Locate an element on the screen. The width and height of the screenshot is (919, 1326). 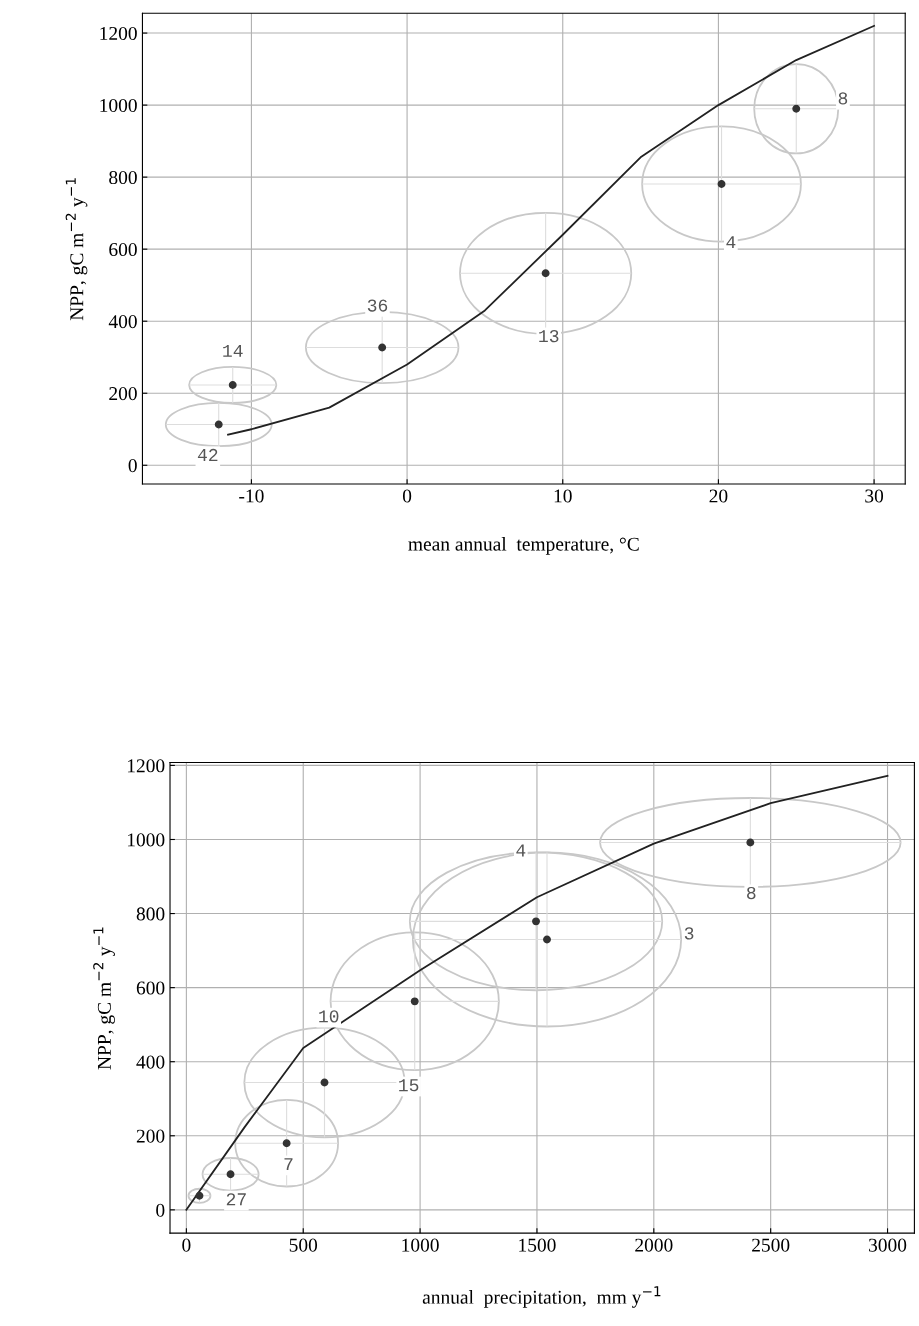
x-tick-label: 2500 is located at coordinates (771, 1245).